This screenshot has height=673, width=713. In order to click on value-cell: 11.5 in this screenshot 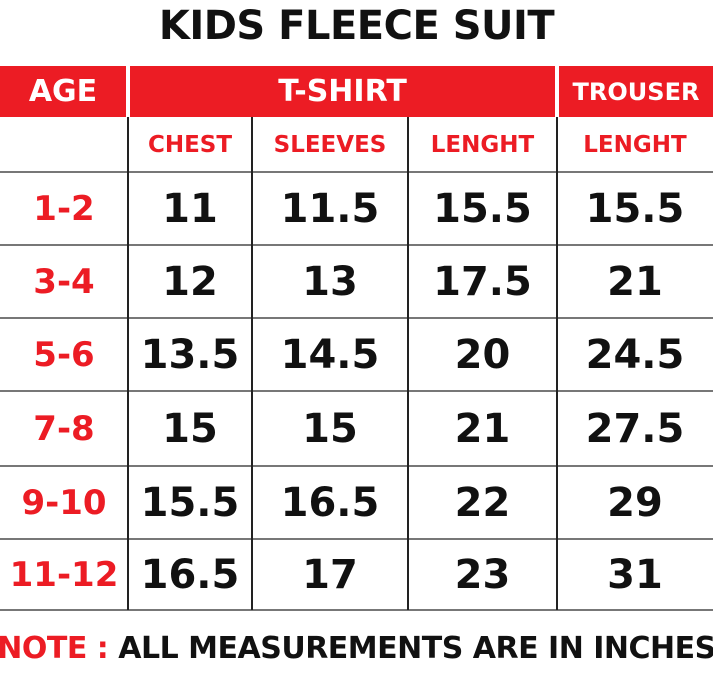, I will do `click(330, 208)`.